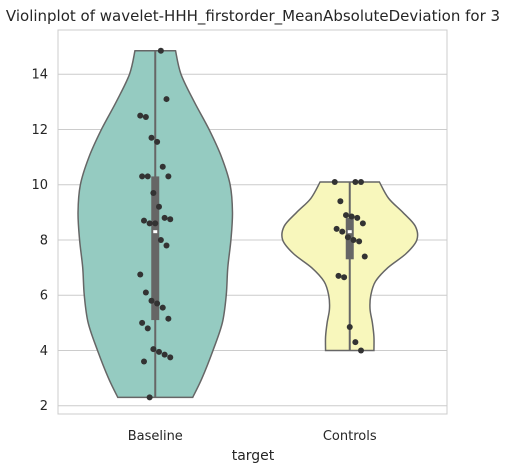 This screenshot has width=506, height=473. Describe the element at coordinates (350, 436) in the screenshot. I see `x-tick-label: Controls` at that location.